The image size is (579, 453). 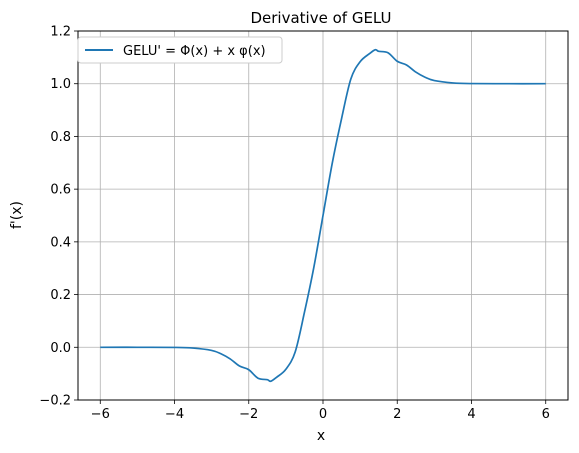 I want to click on legend-label: GELU' = Φ(x) + x φ(x), so click(x=194, y=51).